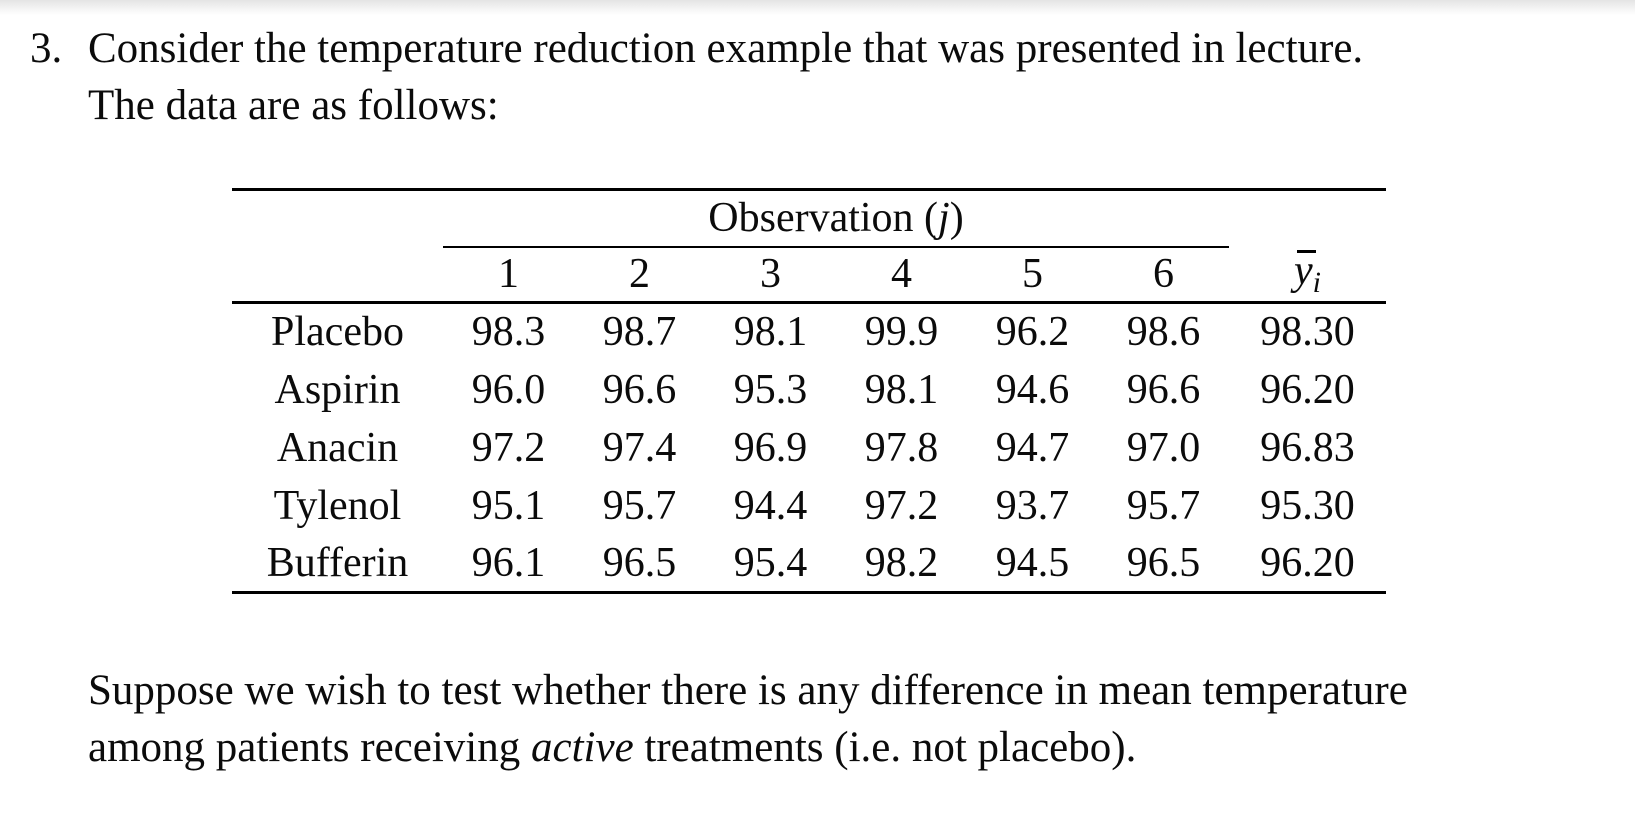  What do you see at coordinates (956, 218) in the screenshot?
I see `observation-header-suffix: )` at bounding box center [956, 218].